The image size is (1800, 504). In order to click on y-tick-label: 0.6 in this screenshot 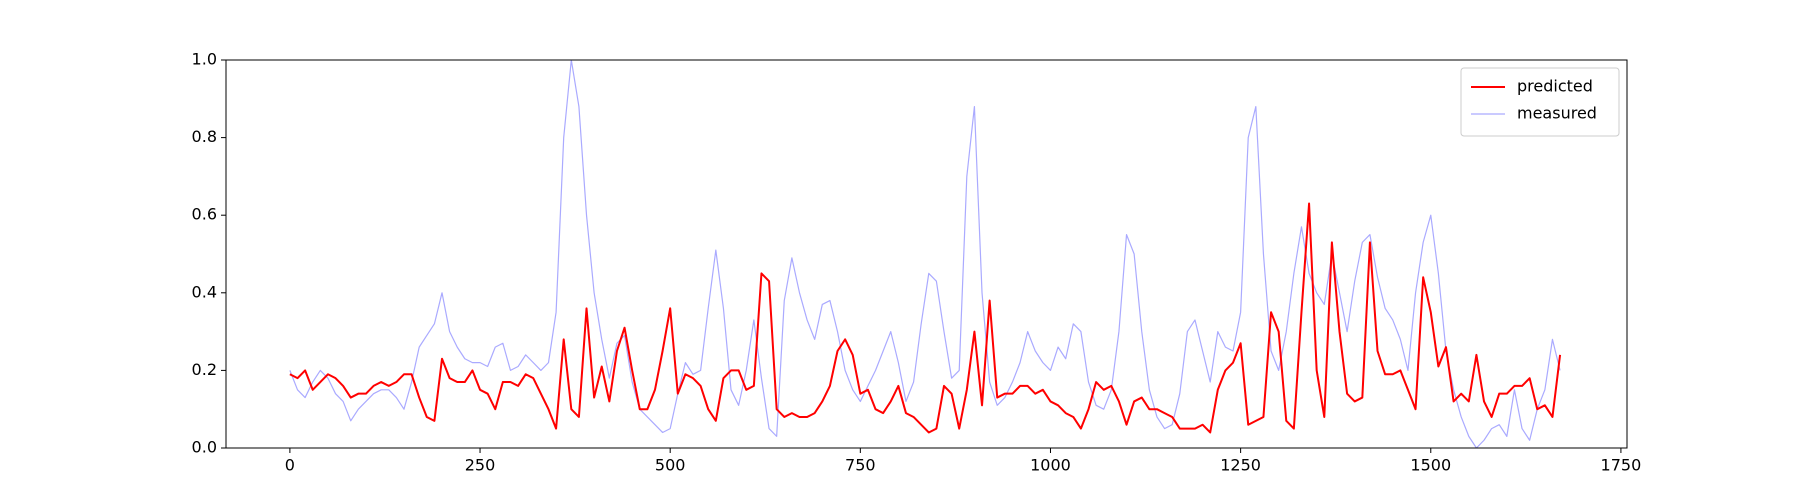, I will do `click(204, 214)`.